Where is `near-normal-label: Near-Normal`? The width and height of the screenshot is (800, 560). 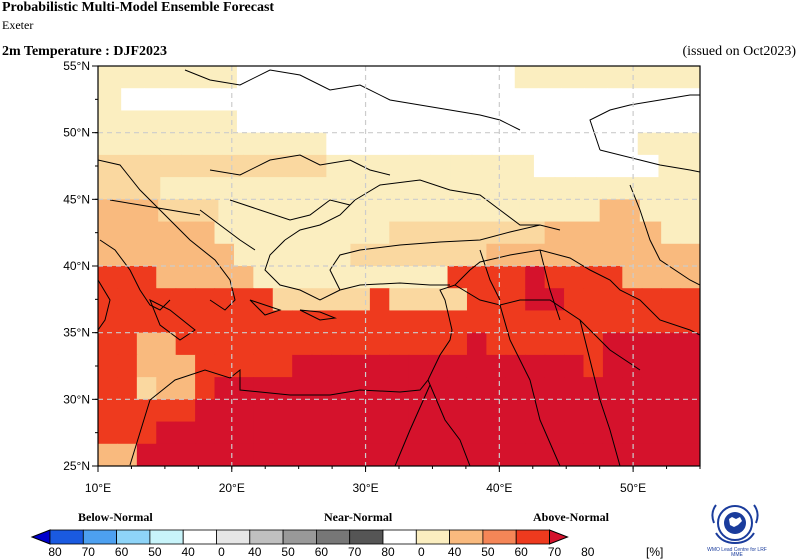
near-normal-label: Near-Normal is located at coordinates (358, 517).